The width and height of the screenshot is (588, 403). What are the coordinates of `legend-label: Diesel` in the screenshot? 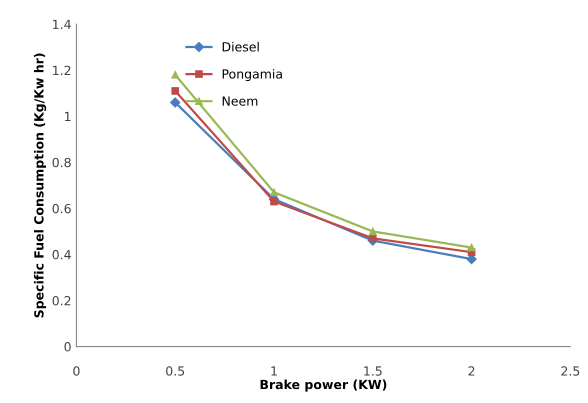 It's located at (240, 47).